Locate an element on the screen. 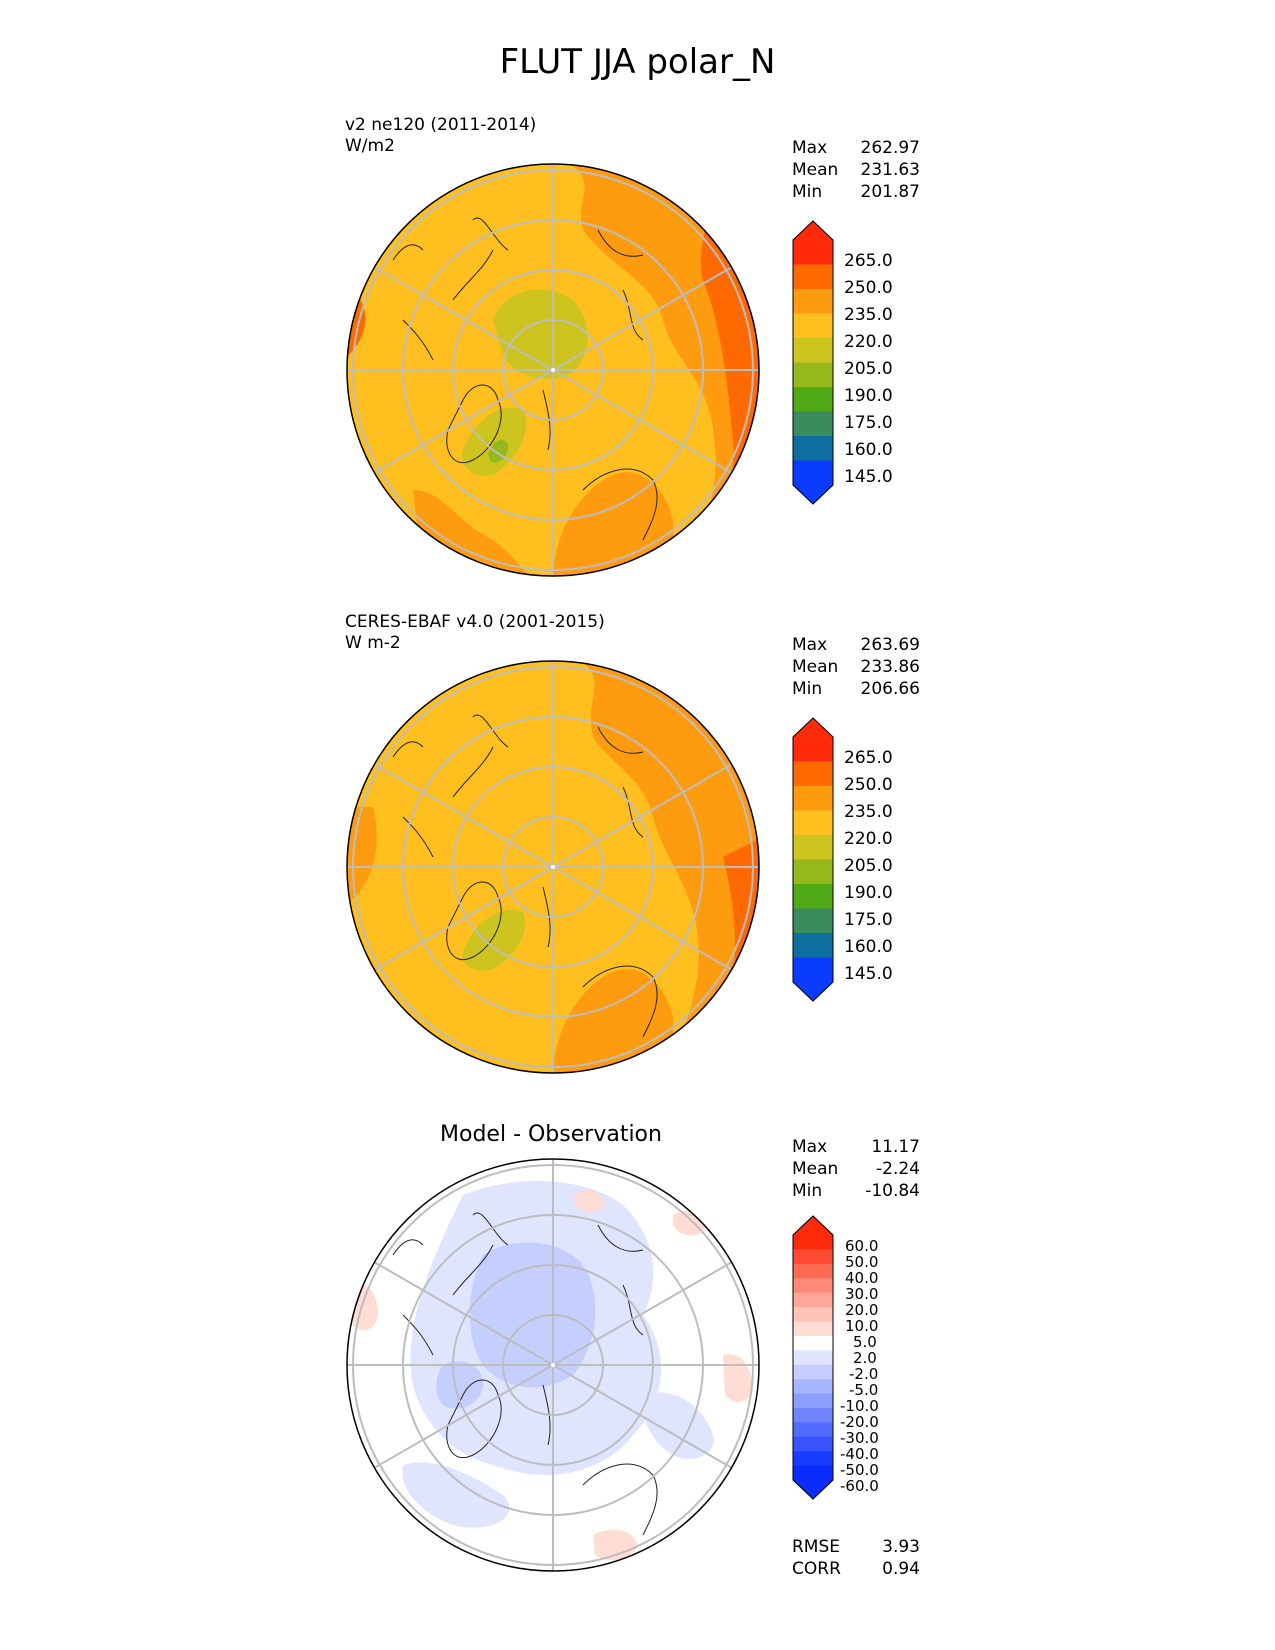  stat-mean: Mean 231.63 is located at coordinates (856, 170).